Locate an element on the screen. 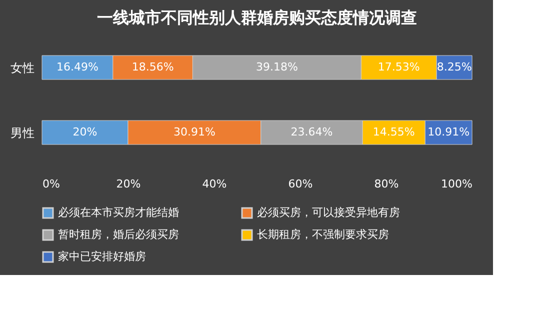 Image resolution: width=558 pixels, height=326 pixels. data-label: 39.18% is located at coordinates (277, 67).